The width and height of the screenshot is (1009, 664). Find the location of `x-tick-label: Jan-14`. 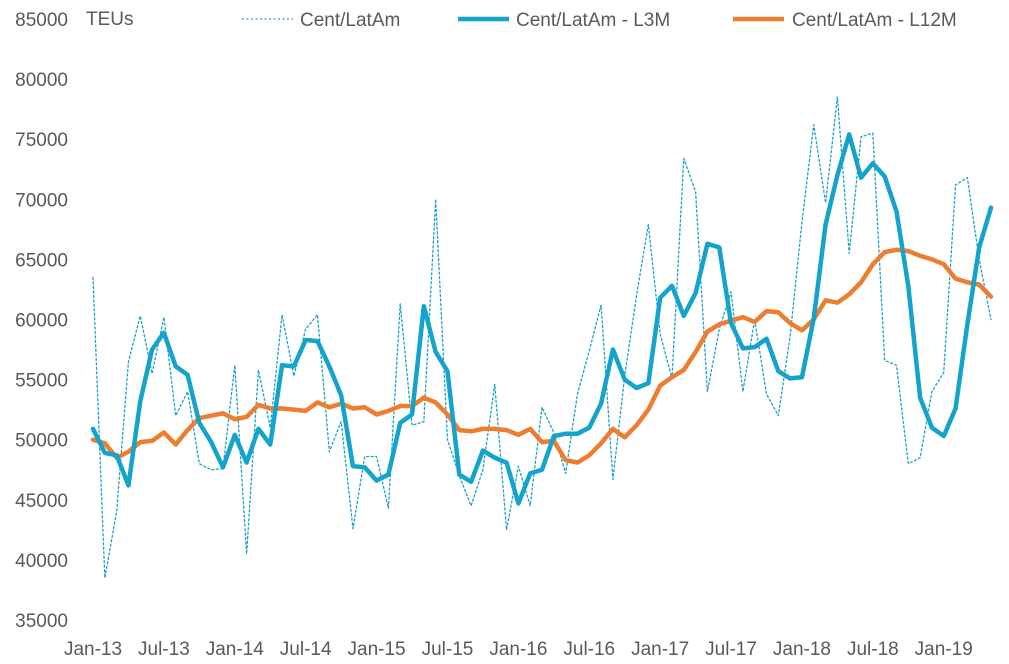

x-tick-label: Jan-14 is located at coordinates (235, 649).